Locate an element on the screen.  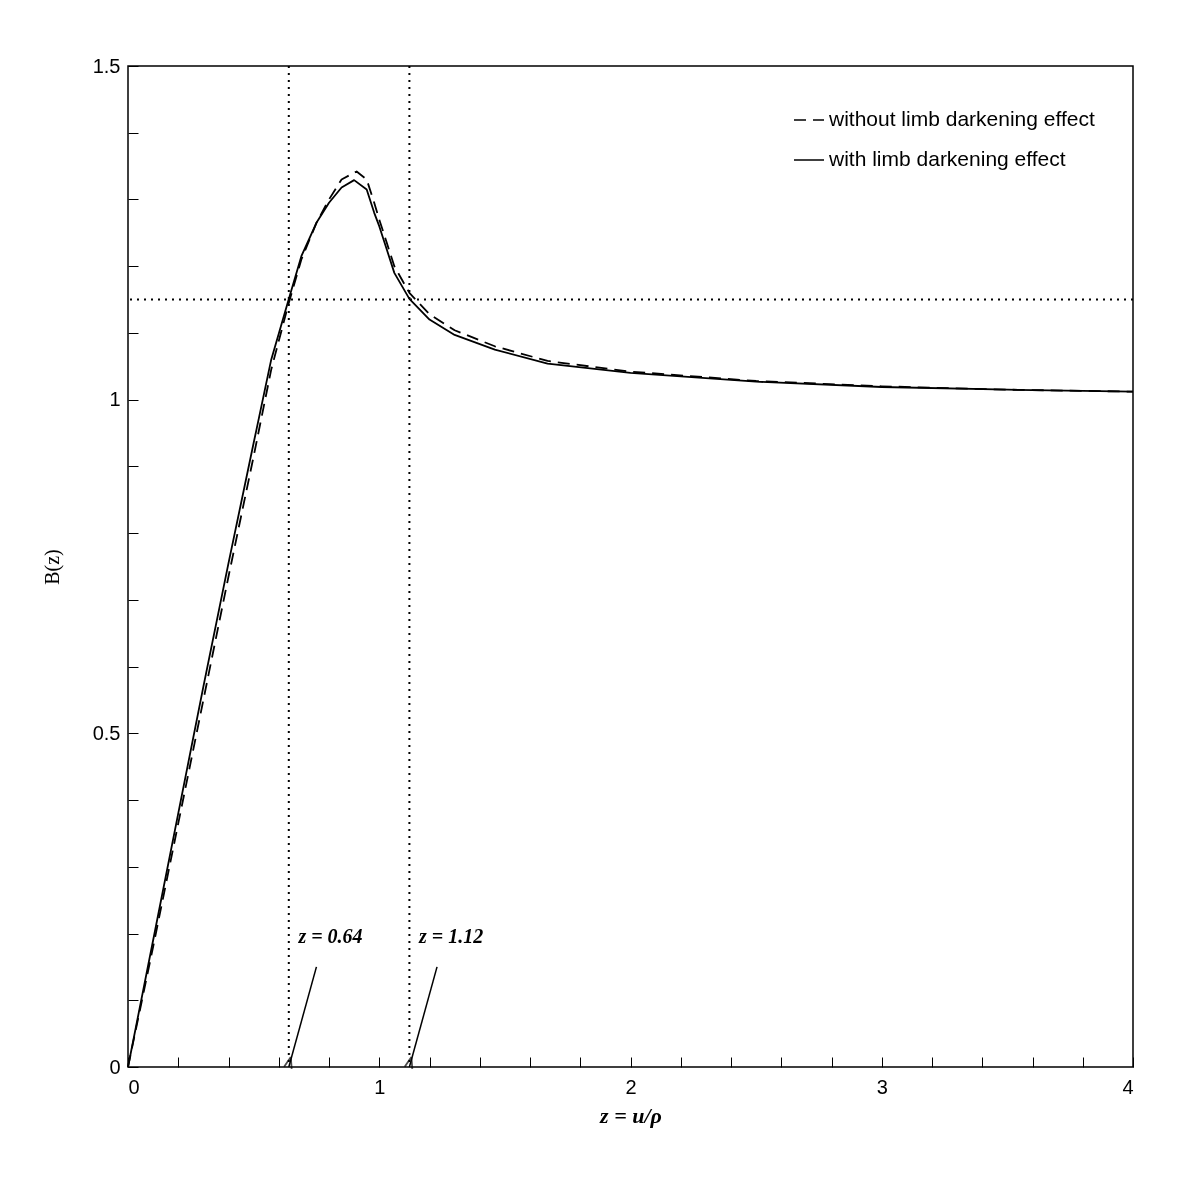
annotation: z = 1.12 is located at coordinates (451, 935).